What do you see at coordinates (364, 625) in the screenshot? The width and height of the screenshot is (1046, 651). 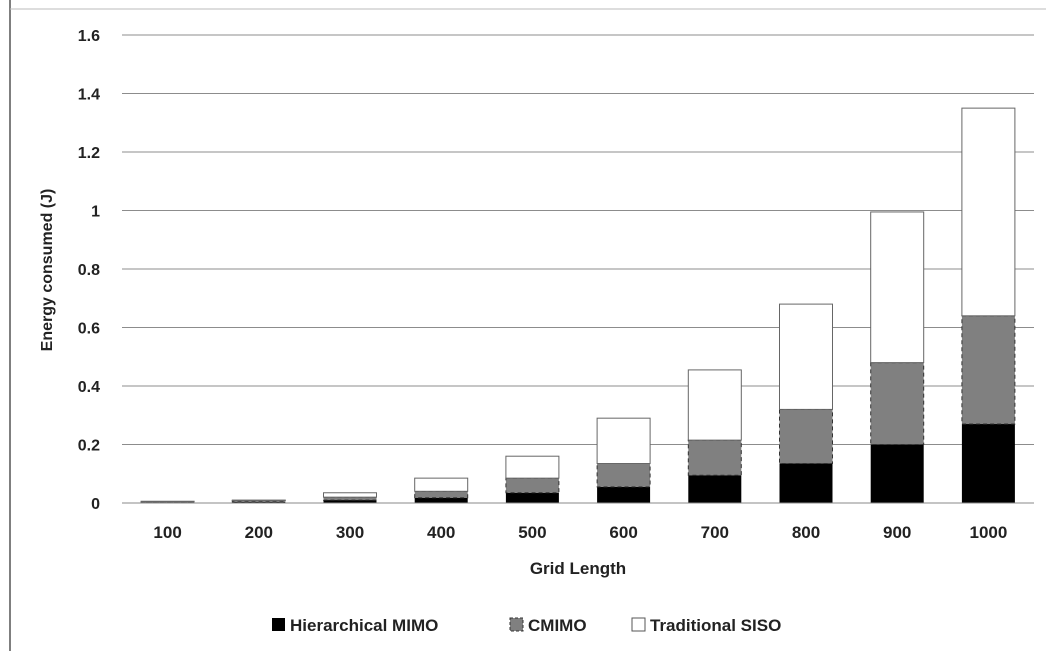 I see `legend-label-hierarchical-mimo: Hierarchical MIMO` at bounding box center [364, 625].